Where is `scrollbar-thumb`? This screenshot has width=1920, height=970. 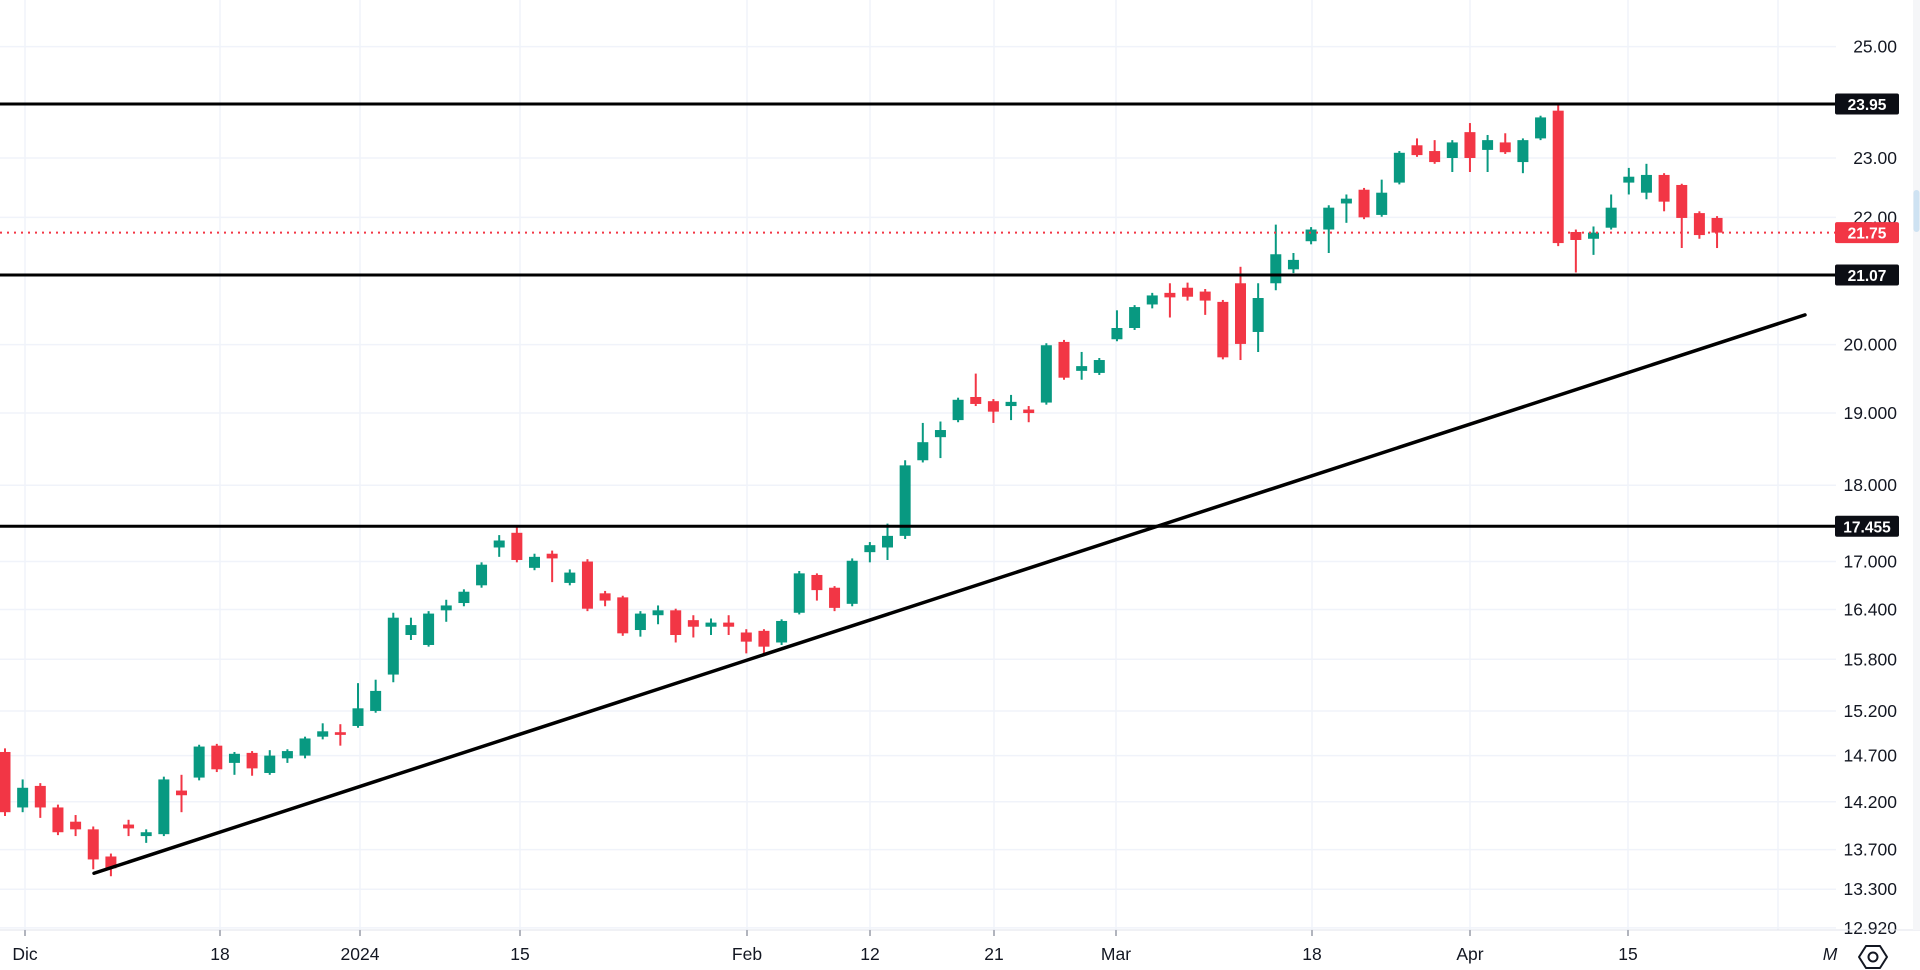 scrollbar-thumb is located at coordinates (1916, 211).